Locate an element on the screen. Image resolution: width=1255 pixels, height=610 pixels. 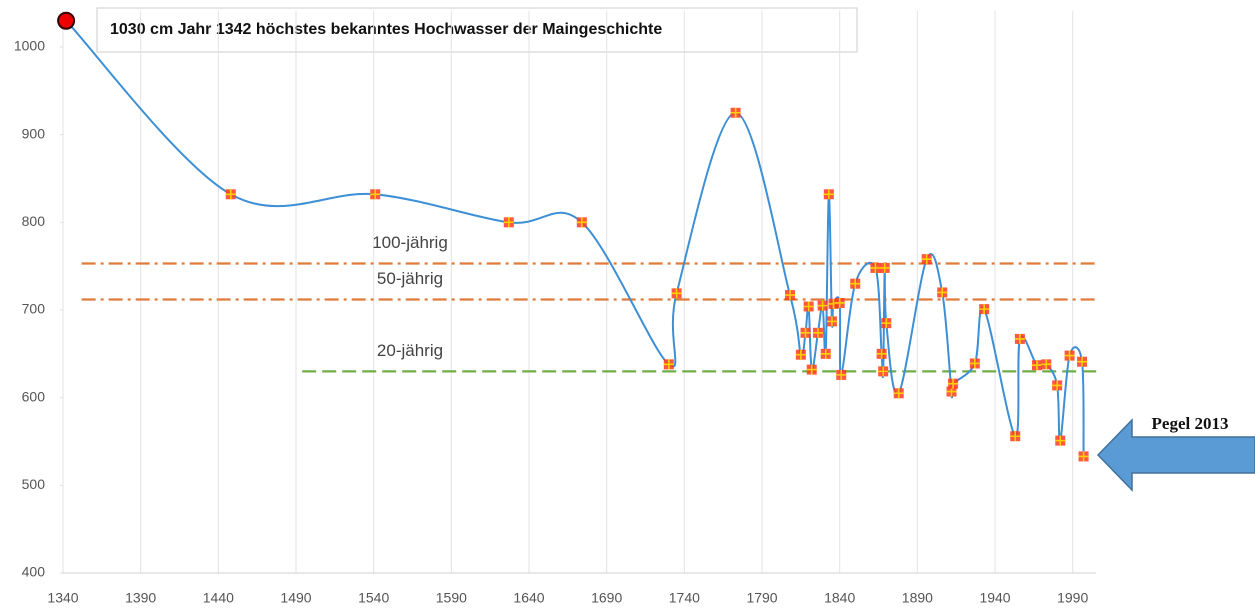
x-tick-label: 1340 is located at coordinates (62, 598).